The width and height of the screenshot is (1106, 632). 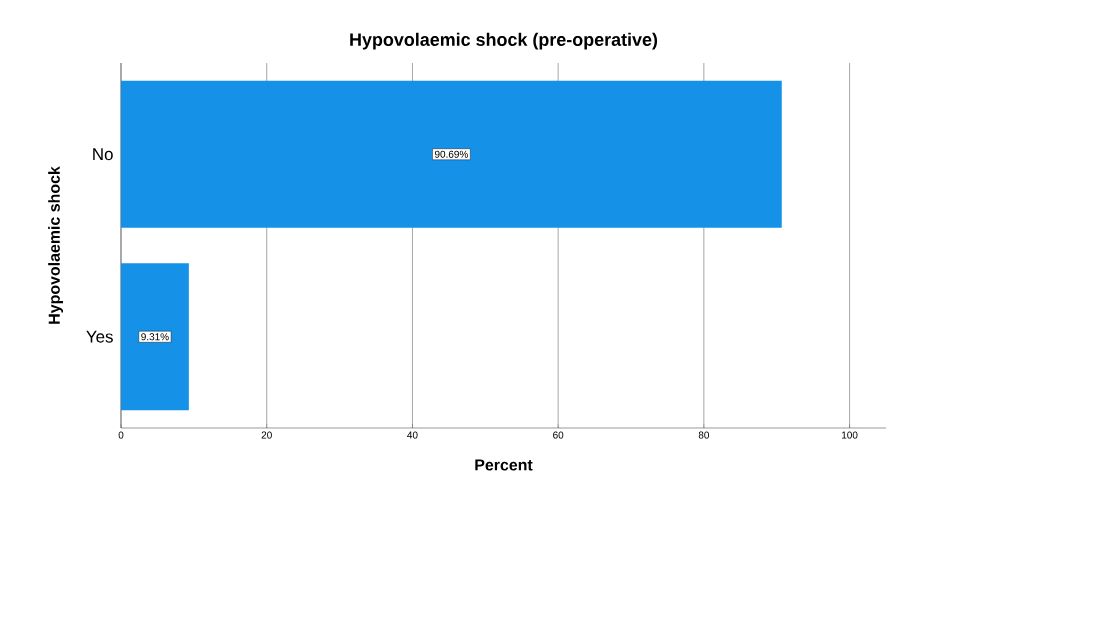 I want to click on y-tick-label: Yes, so click(x=99, y=336).